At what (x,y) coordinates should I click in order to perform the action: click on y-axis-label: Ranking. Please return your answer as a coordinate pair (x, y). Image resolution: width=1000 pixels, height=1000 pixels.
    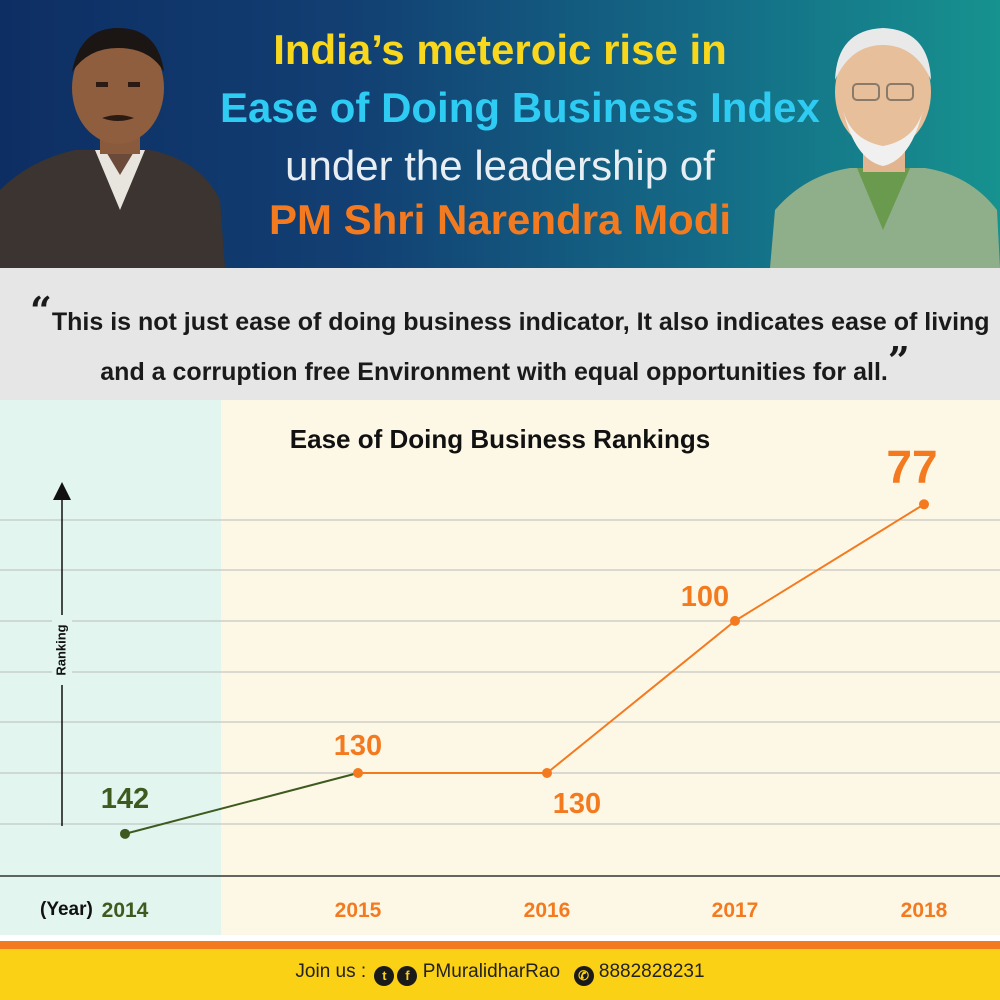
    Looking at the image, I should click on (60, 649).